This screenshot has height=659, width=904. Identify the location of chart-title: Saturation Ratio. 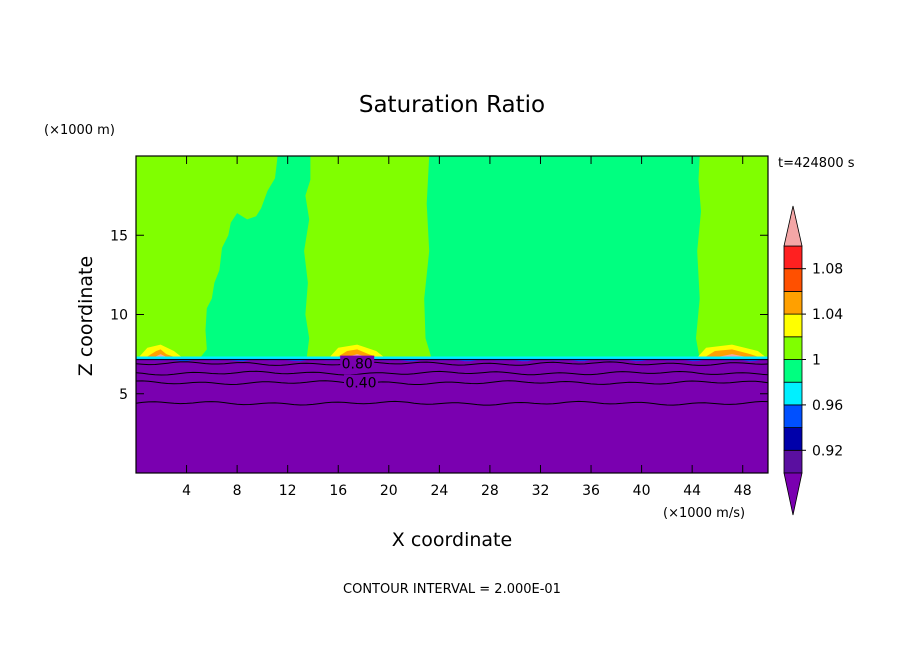
(452, 105).